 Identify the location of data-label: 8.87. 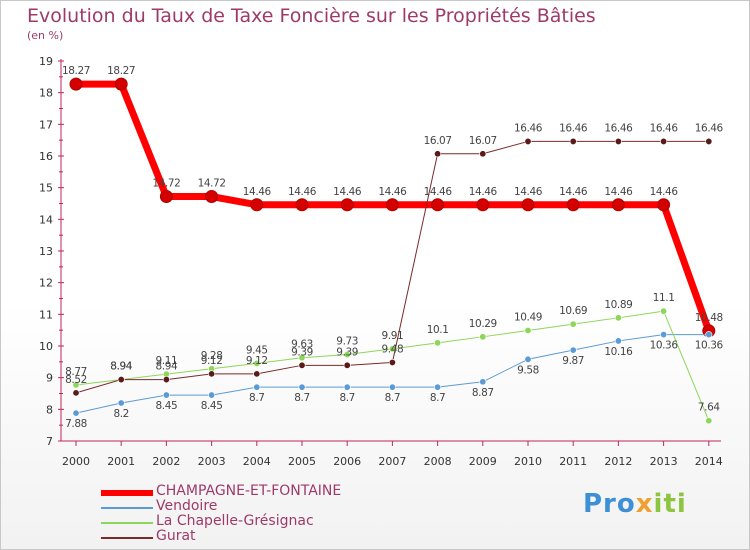
(483, 393).